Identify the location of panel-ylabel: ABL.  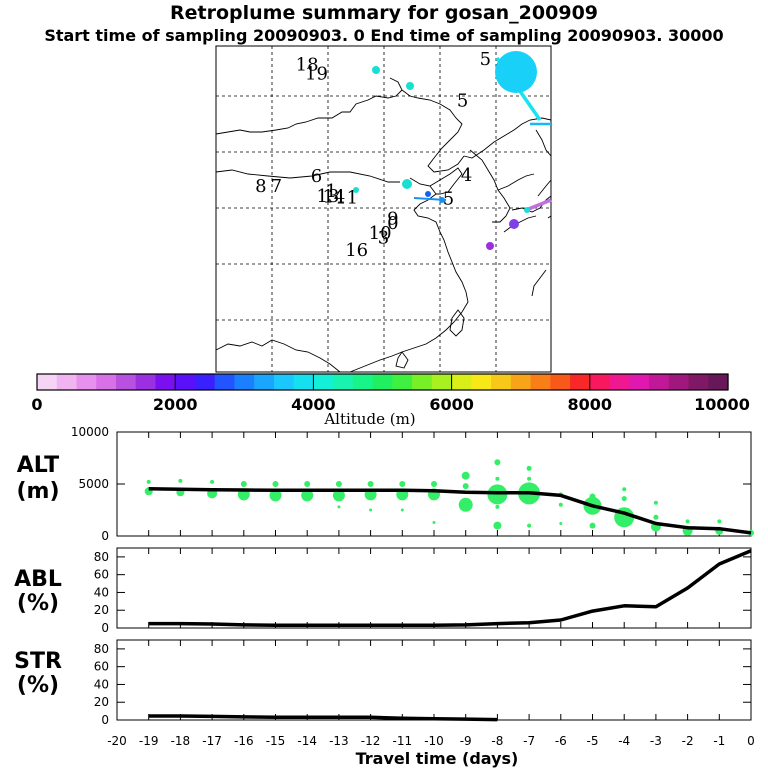
(38, 579).